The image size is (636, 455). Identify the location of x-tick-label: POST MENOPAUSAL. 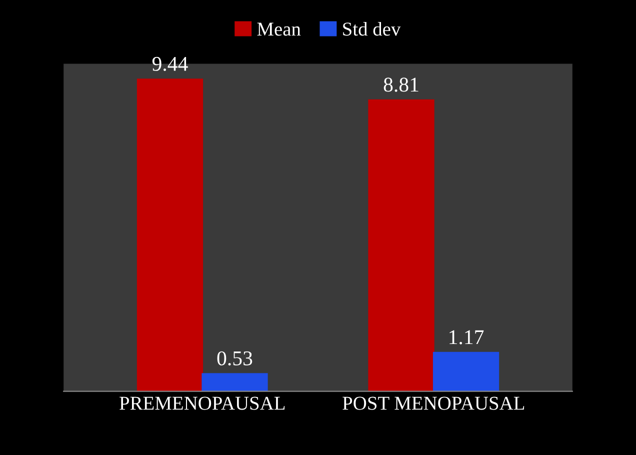
(433, 403).